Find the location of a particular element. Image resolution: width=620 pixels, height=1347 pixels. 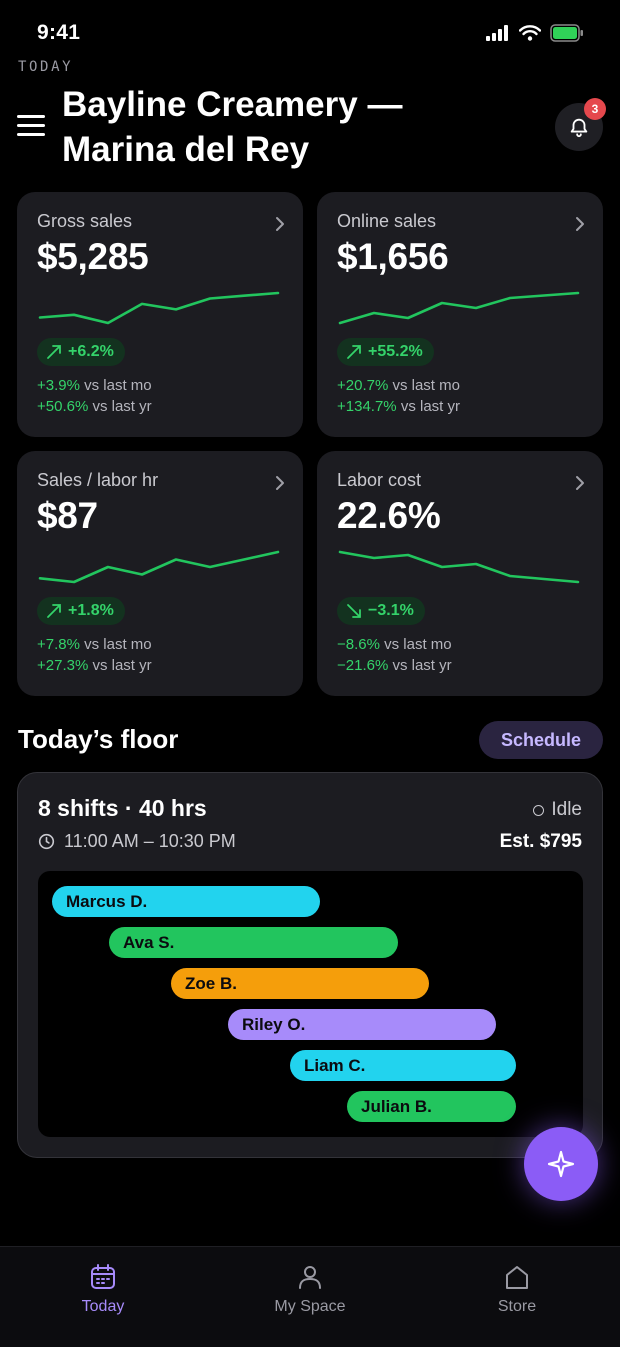

change-pill: −3.1% is located at coordinates (381, 611).